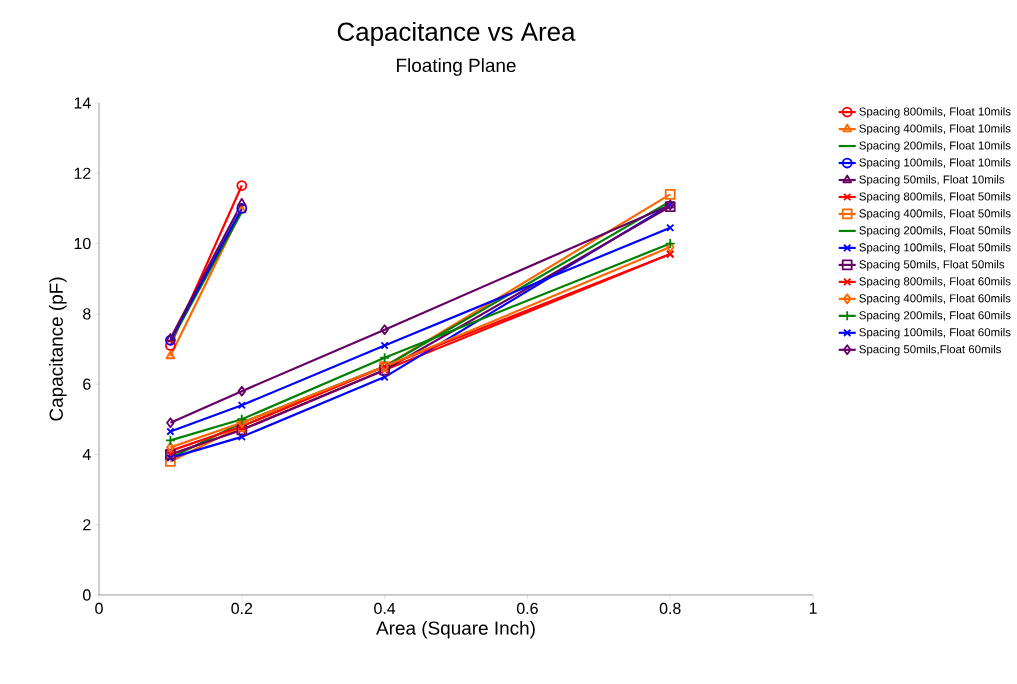 This screenshot has width=1017, height=684. What do you see at coordinates (930, 350) in the screenshot?
I see `legend-label: Spacing 50mils,Float 60mils` at bounding box center [930, 350].